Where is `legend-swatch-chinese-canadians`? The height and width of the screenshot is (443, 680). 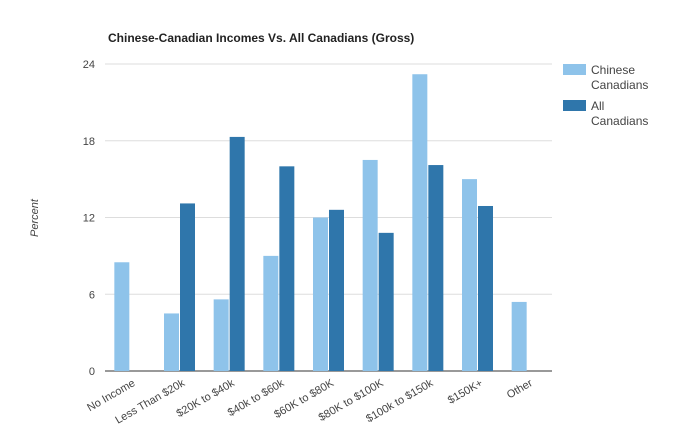 legend-swatch-chinese-canadians is located at coordinates (574, 69).